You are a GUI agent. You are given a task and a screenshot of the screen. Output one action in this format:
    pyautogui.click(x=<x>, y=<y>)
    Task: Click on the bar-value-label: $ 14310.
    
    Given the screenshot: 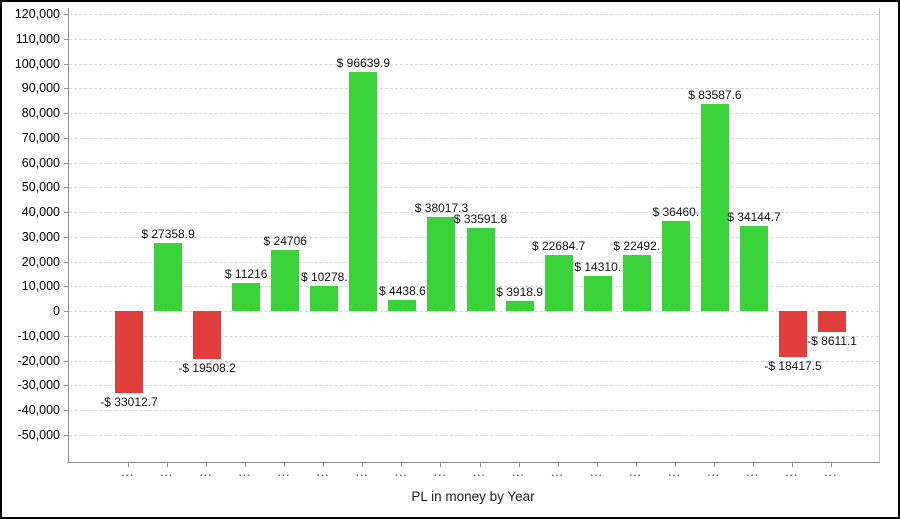 What is the action you would take?
    pyautogui.click(x=598, y=266)
    